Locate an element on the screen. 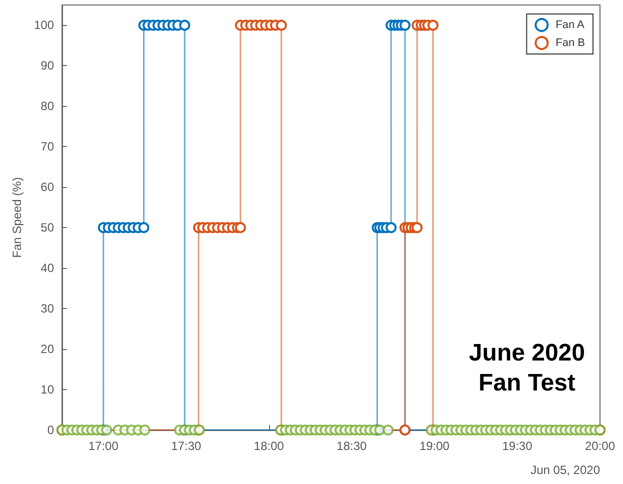 The height and width of the screenshot is (484, 623). annotation: June 2020 Fan Test is located at coordinates (526, 368).